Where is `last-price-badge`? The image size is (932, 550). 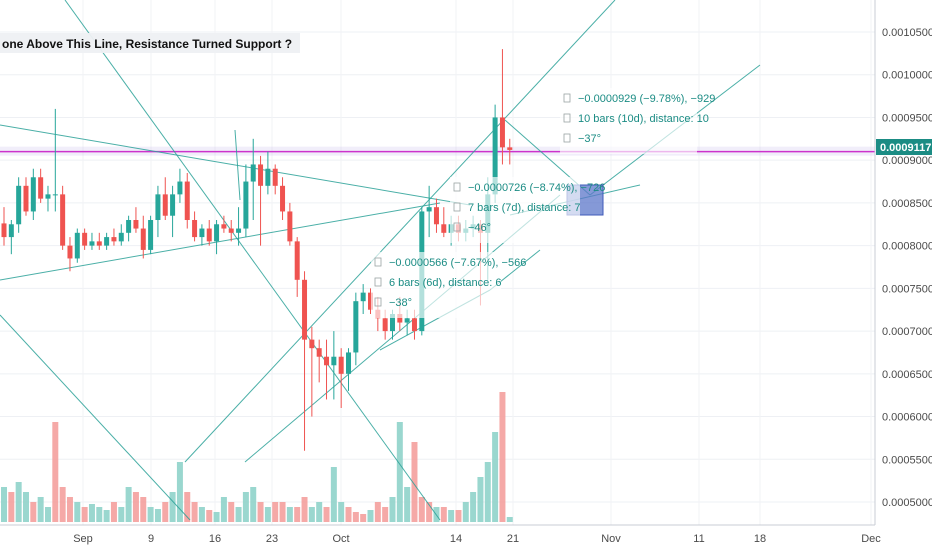 last-price-badge is located at coordinates (904, 147).